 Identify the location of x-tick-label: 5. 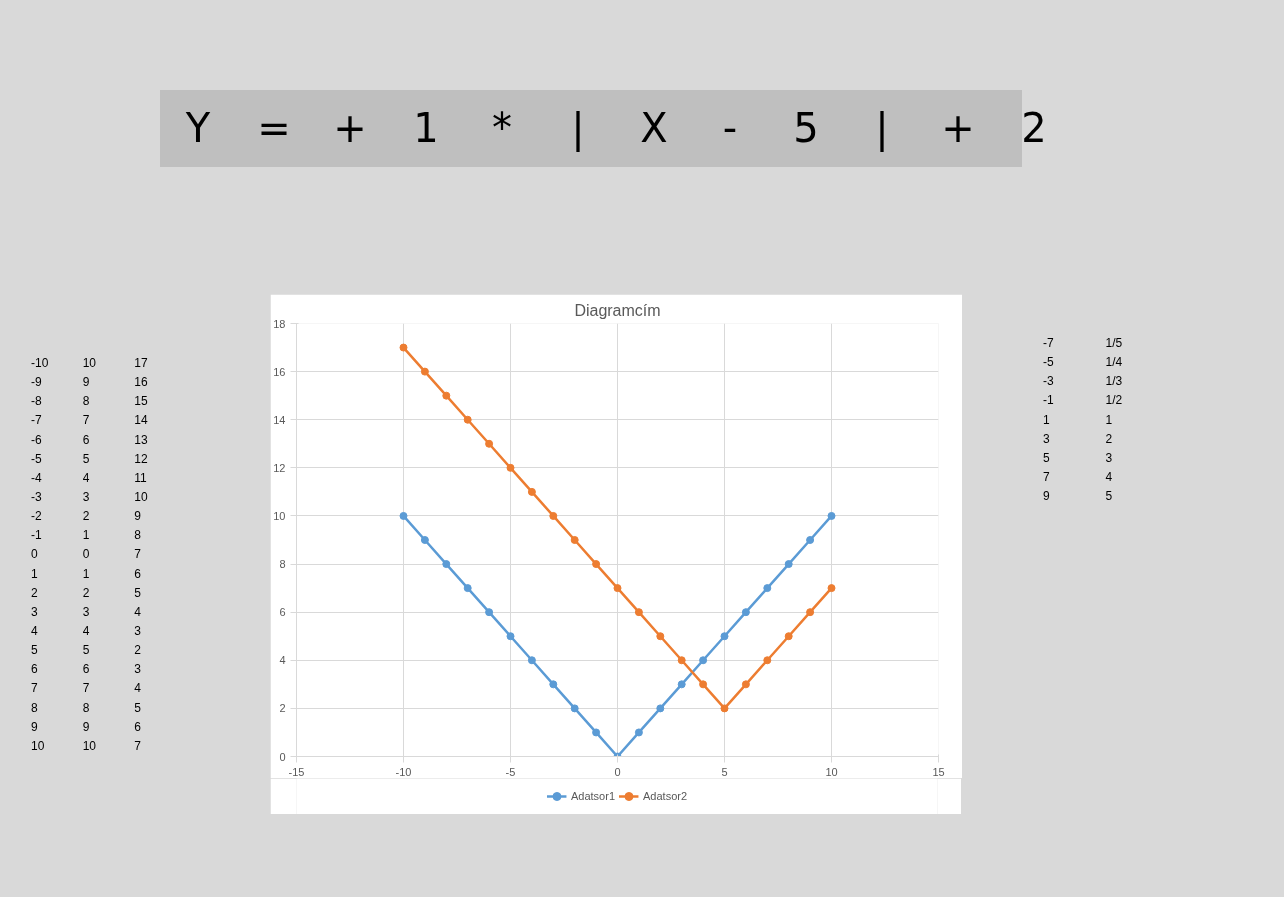
(724, 771).